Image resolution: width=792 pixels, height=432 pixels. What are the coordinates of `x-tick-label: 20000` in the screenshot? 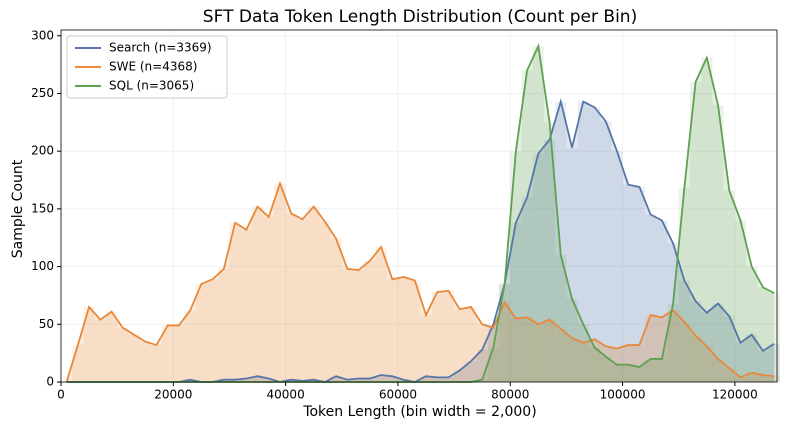 It's located at (173, 395).